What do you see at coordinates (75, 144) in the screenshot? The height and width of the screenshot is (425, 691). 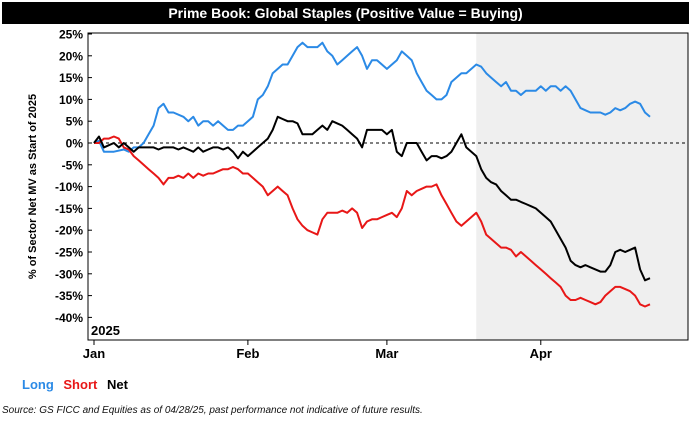 I see `y-tick-label: 0%` at bounding box center [75, 144].